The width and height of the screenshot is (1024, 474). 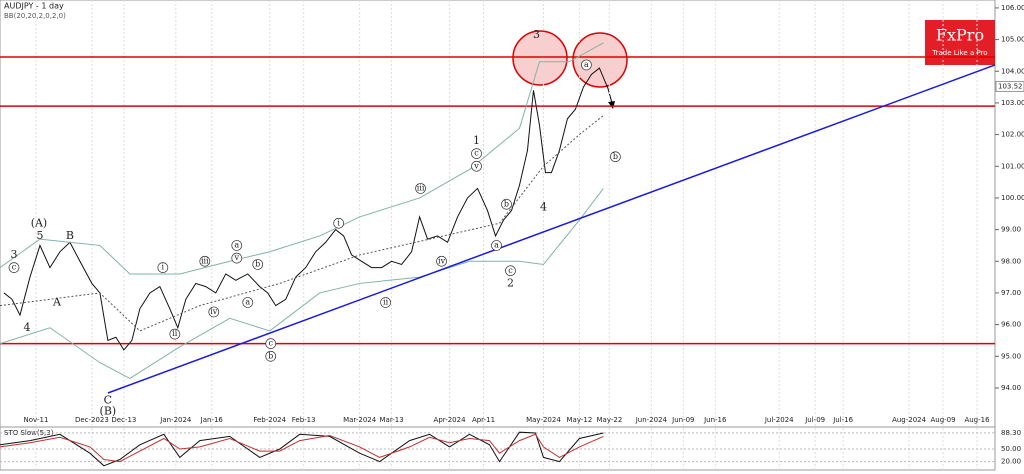 I want to click on x-tick-label: Jan-2024, so click(x=175, y=420).